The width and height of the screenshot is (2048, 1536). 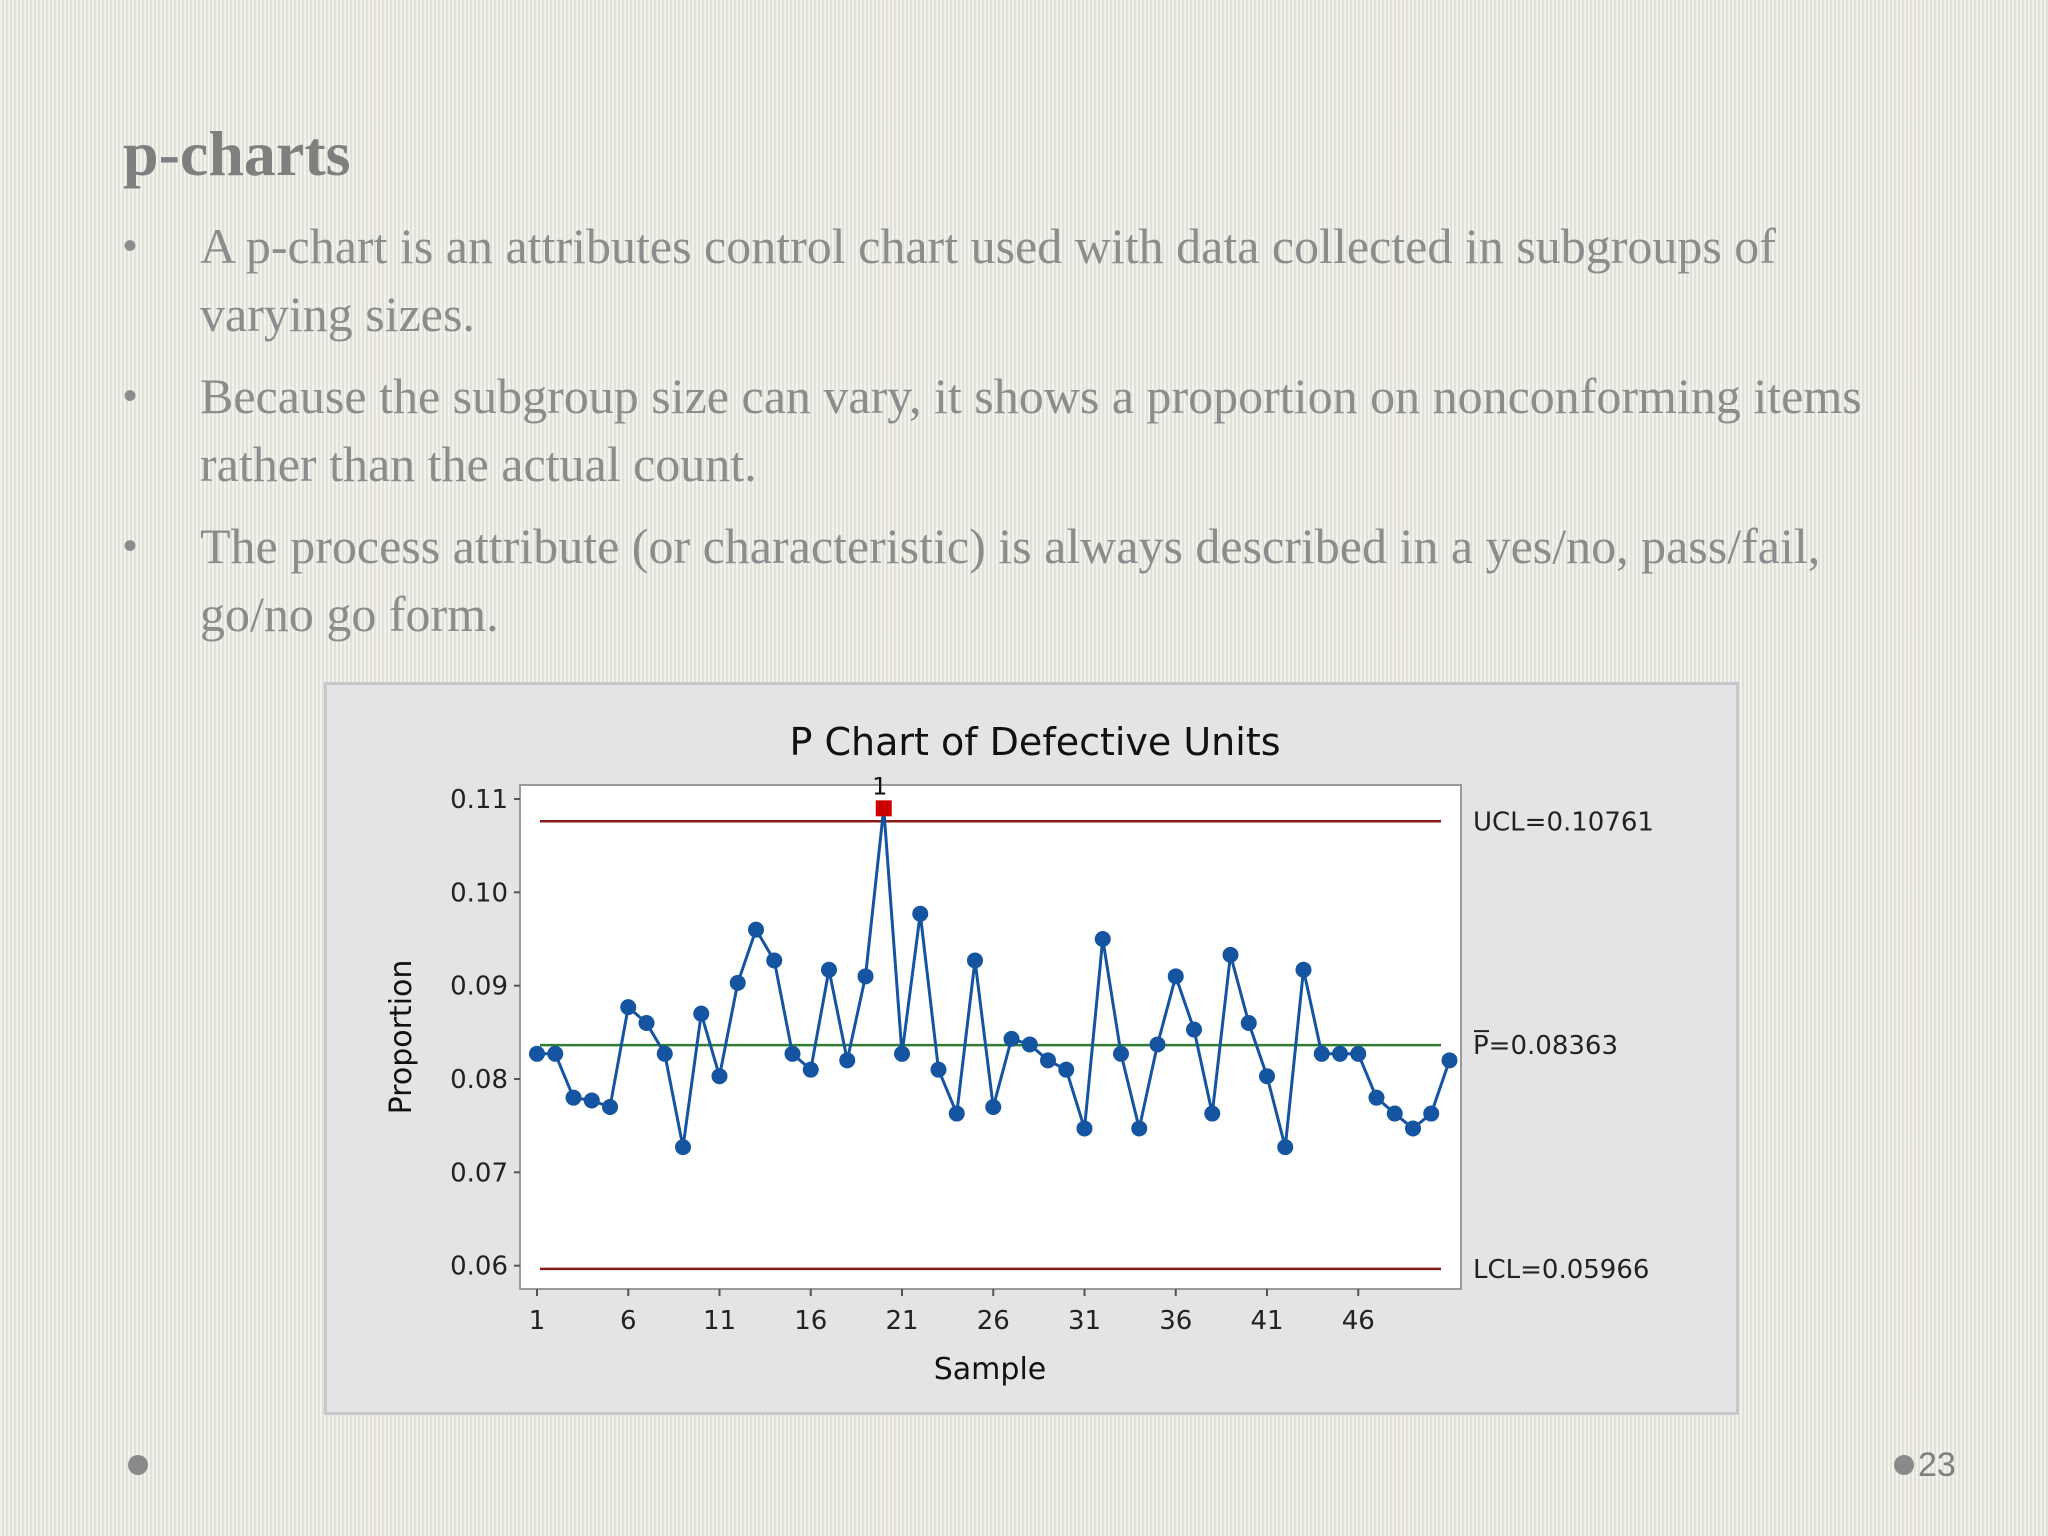 What do you see at coordinates (1545, 1046) in the screenshot?
I see `center-label: P=0.08363` at bounding box center [1545, 1046].